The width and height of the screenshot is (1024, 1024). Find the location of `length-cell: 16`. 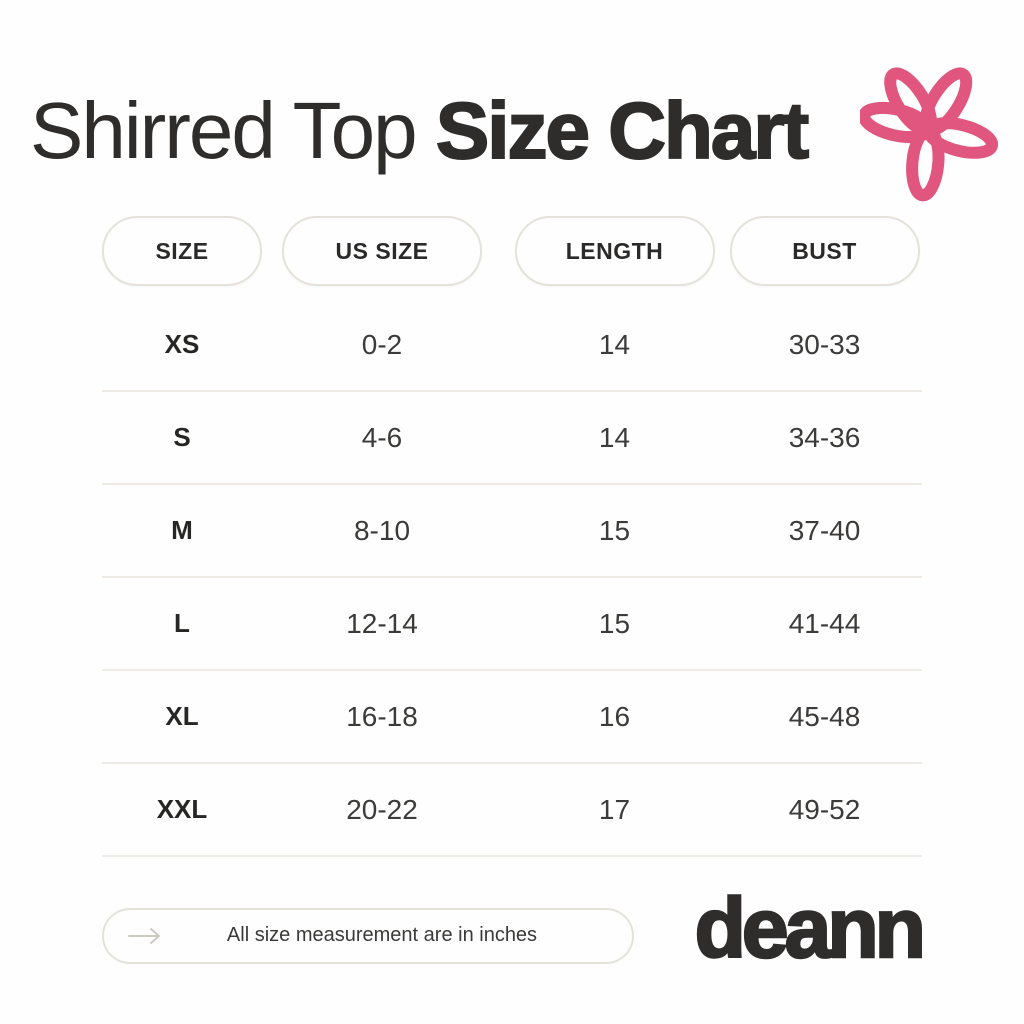

length-cell: 16 is located at coordinates (614, 716).